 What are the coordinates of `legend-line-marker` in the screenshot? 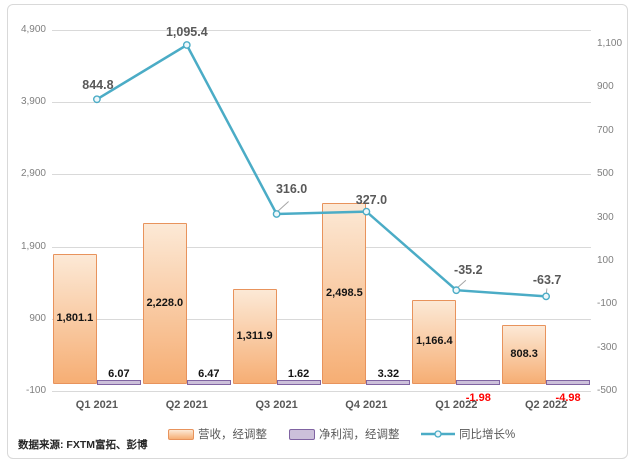 It's located at (438, 434).